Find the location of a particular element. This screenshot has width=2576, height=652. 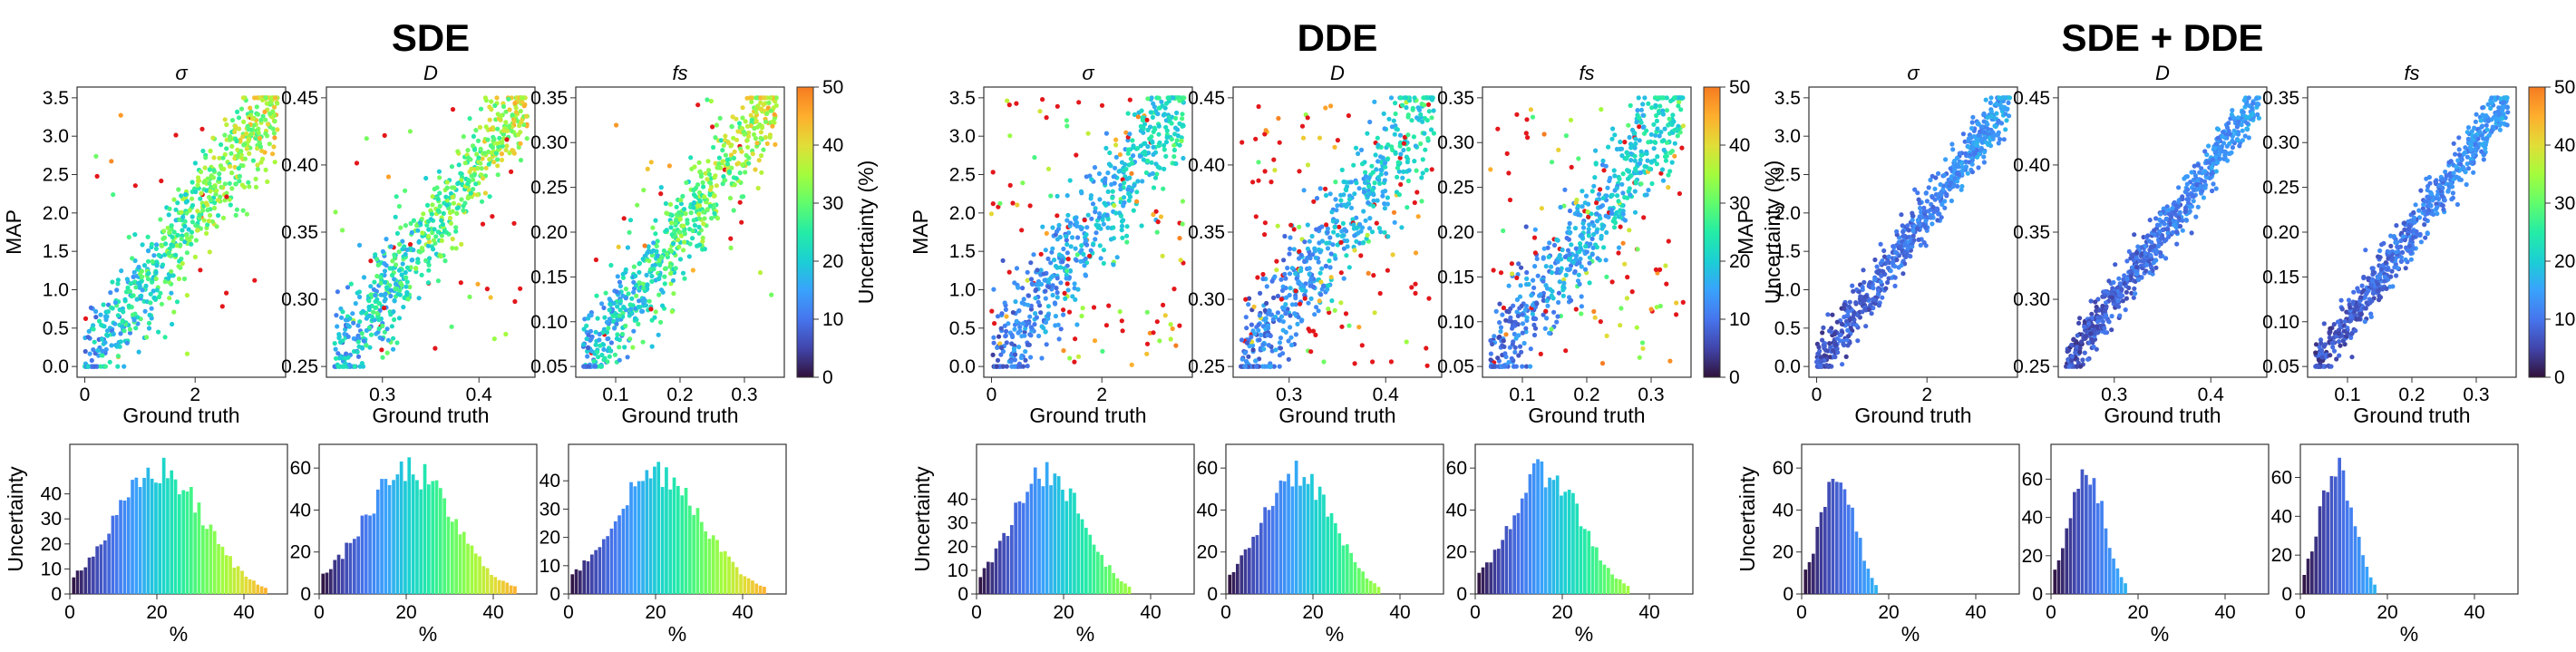

hist-y-tick-label: 30 is located at coordinates (958, 523).